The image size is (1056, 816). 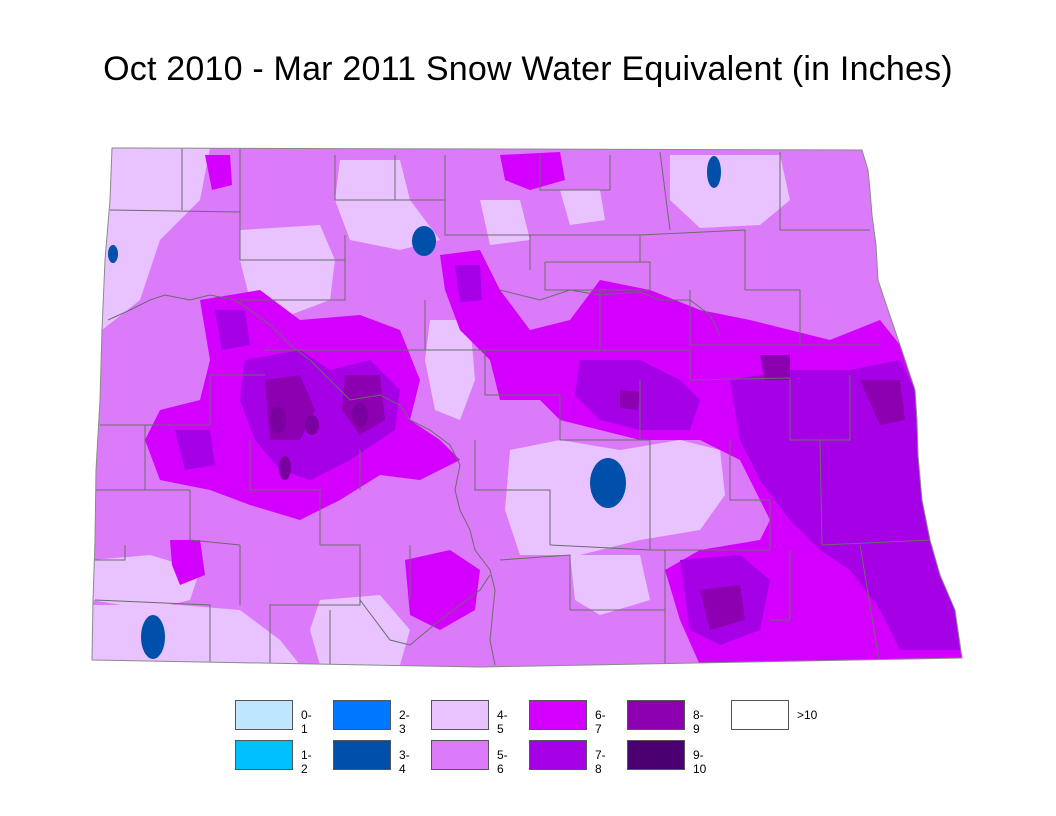 I want to click on legend-label-3-4: 3-4, so click(x=404, y=762).